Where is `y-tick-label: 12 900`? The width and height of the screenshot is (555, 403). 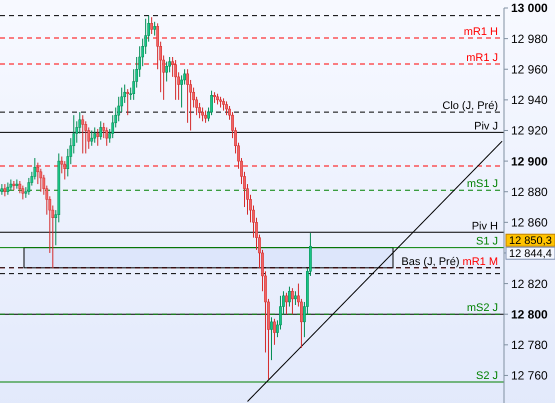 y-tick-label: 12 900 is located at coordinates (529, 161).